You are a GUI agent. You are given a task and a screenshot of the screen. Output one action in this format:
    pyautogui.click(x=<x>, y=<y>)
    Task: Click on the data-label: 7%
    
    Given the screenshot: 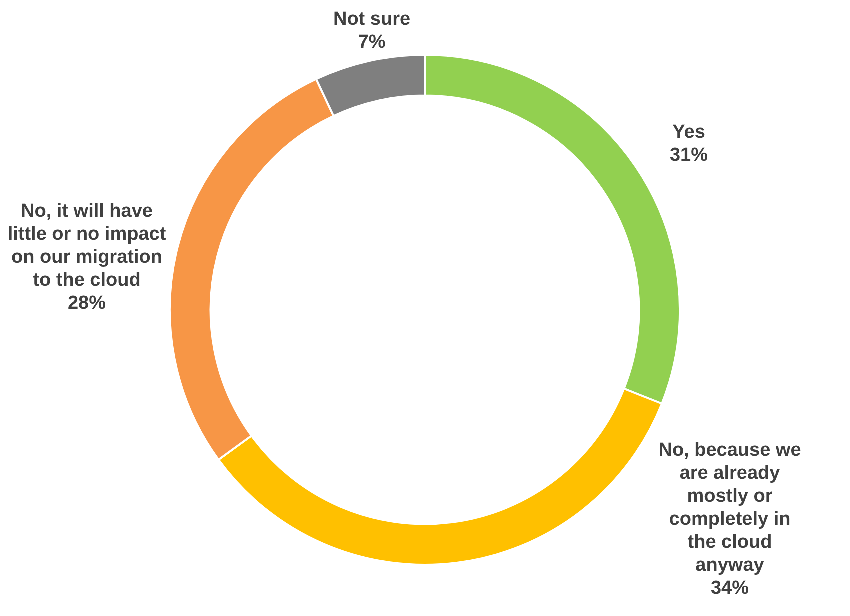 What is the action you would take?
    pyautogui.click(x=372, y=43)
    